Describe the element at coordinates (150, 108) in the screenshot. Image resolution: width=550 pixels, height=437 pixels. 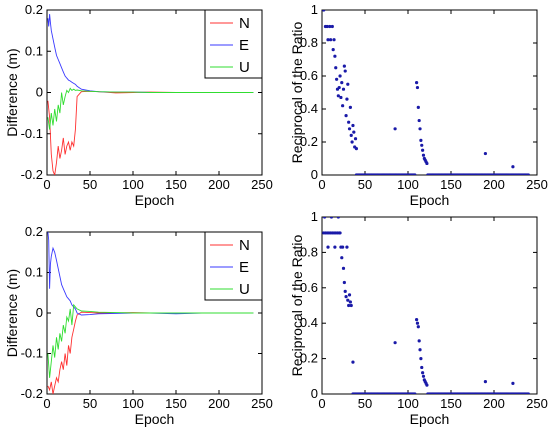
I see `series-line-U` at that location.